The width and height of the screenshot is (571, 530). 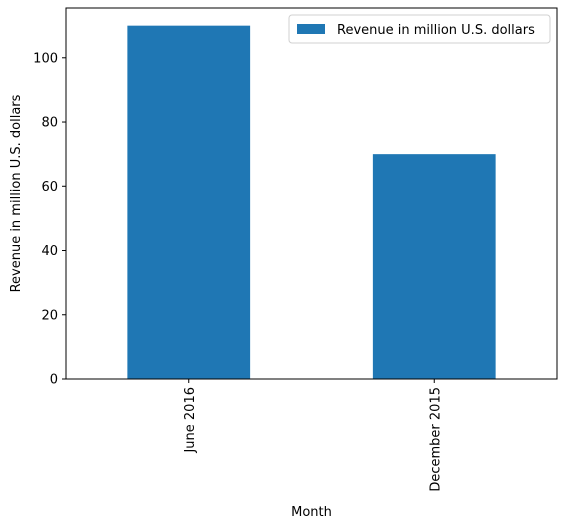 I want to click on legend-label: Revenue in million U.S. dollars, so click(x=436, y=30).